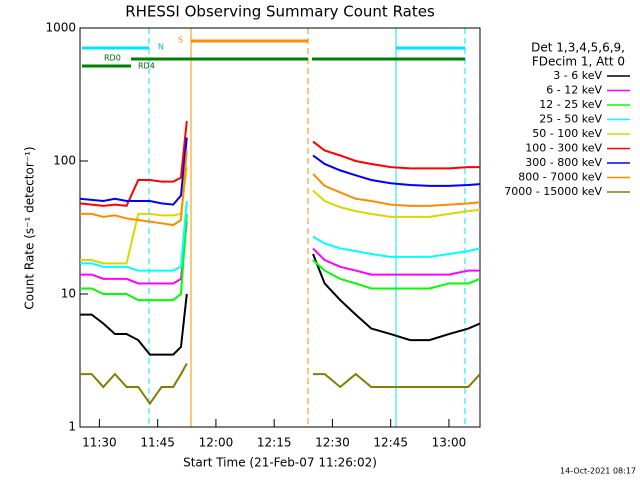  What do you see at coordinates (64, 161) in the screenshot?
I see `y-tick-label: 100` at bounding box center [64, 161].